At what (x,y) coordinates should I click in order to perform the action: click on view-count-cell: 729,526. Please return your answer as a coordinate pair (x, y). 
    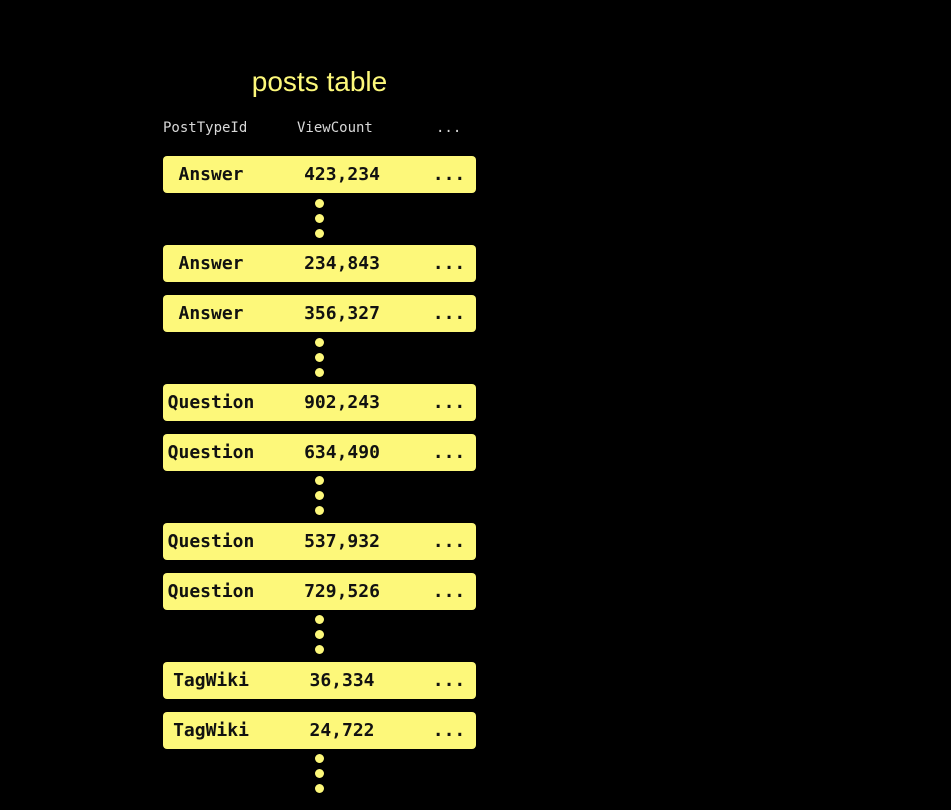
    Looking at the image, I should click on (342, 591).